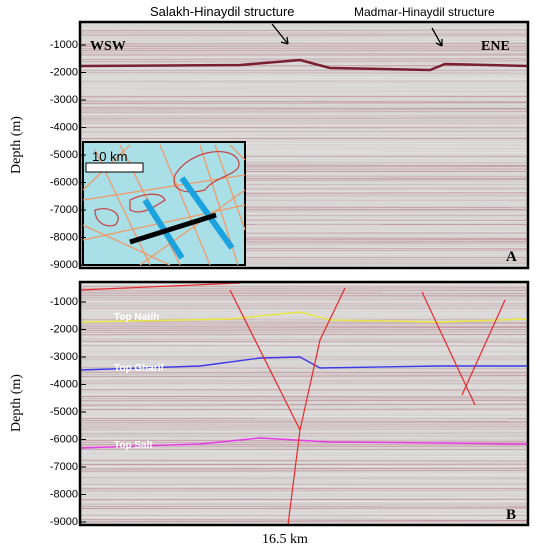  Describe the element at coordinates (109, 156) in the screenshot. I see `inset-scale: 10 km` at that location.